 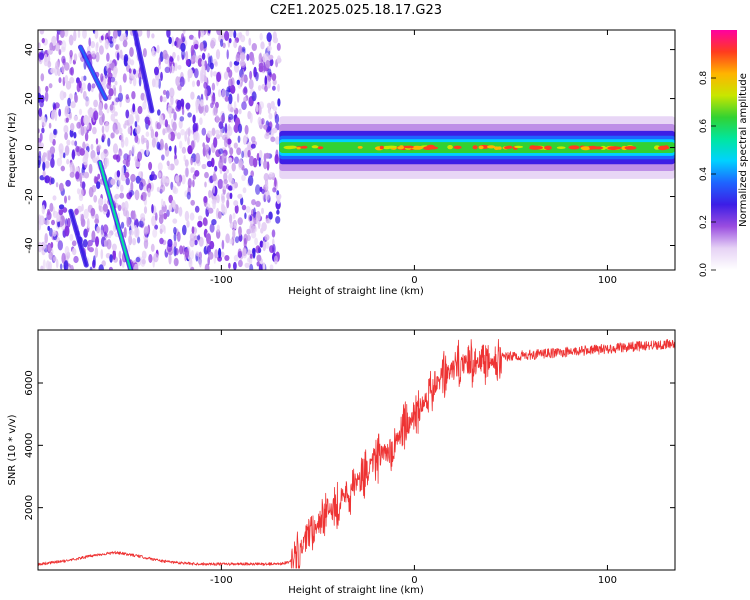 What do you see at coordinates (704, 270) in the screenshot?
I see `colorbar-tick-label: 0.0` at bounding box center [704, 270].